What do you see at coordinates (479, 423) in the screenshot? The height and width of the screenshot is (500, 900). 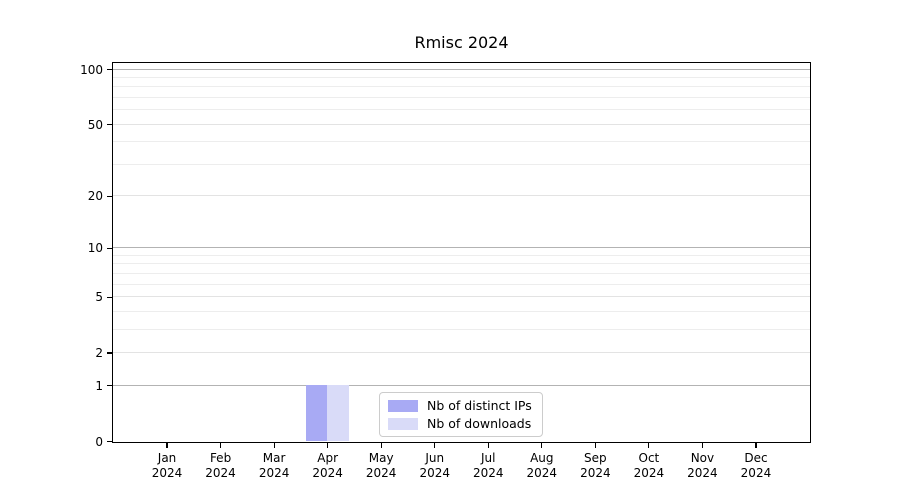 I see `legend-label: Nb of downloads` at bounding box center [479, 423].